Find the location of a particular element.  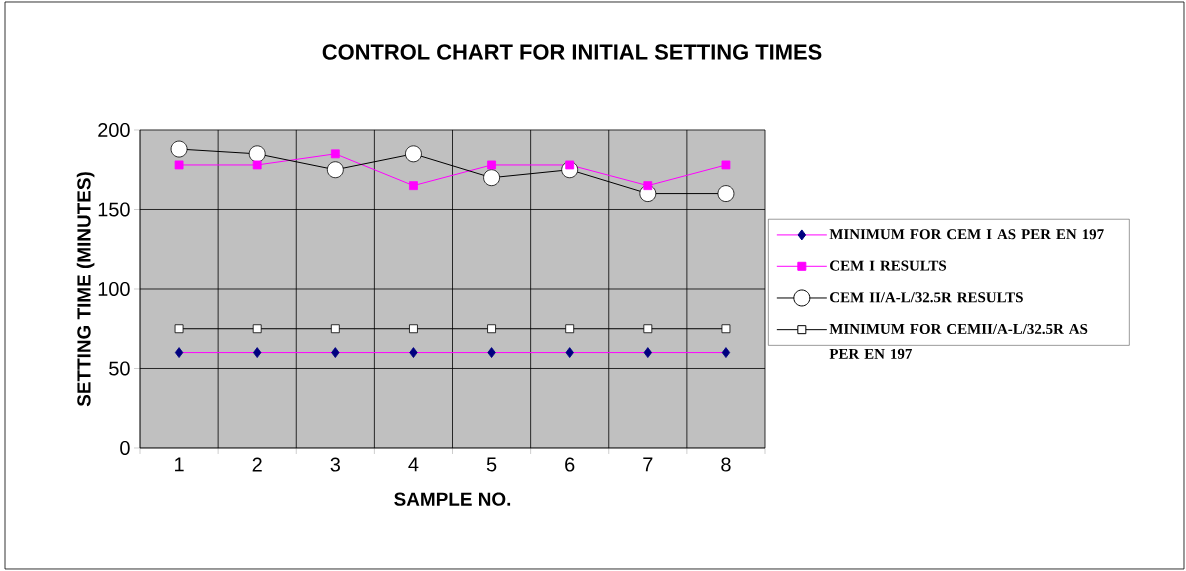

y-axis-title: SETTING TIME (MINUTES) is located at coordinates (85, 289).